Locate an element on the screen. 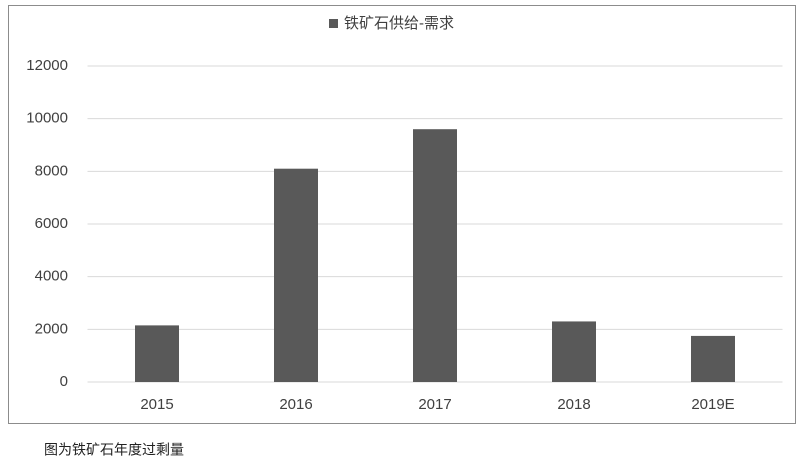 The width and height of the screenshot is (805, 467). x-tick-label: 2018 is located at coordinates (573, 404).